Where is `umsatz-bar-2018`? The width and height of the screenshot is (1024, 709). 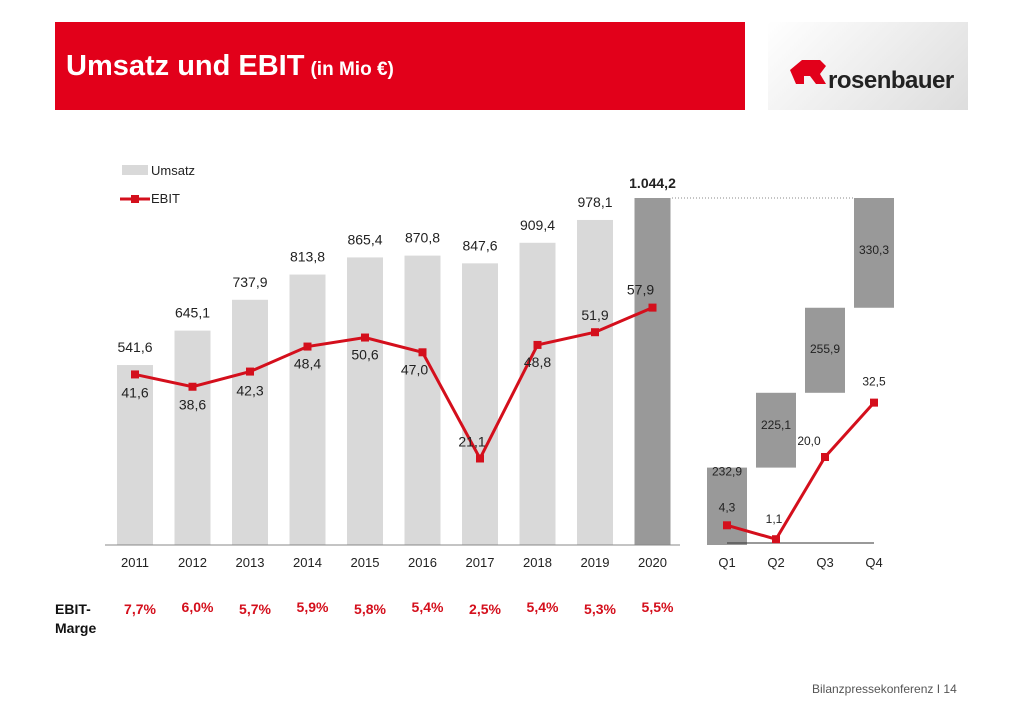 umsatz-bar-2018 is located at coordinates (537, 393).